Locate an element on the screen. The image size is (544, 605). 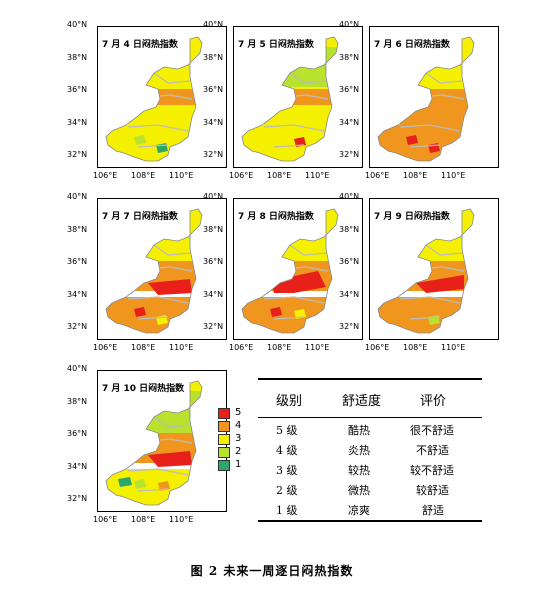
map-panel-jul-8: 7 月 8 日闷热指数 is located at coordinates (298, 269).